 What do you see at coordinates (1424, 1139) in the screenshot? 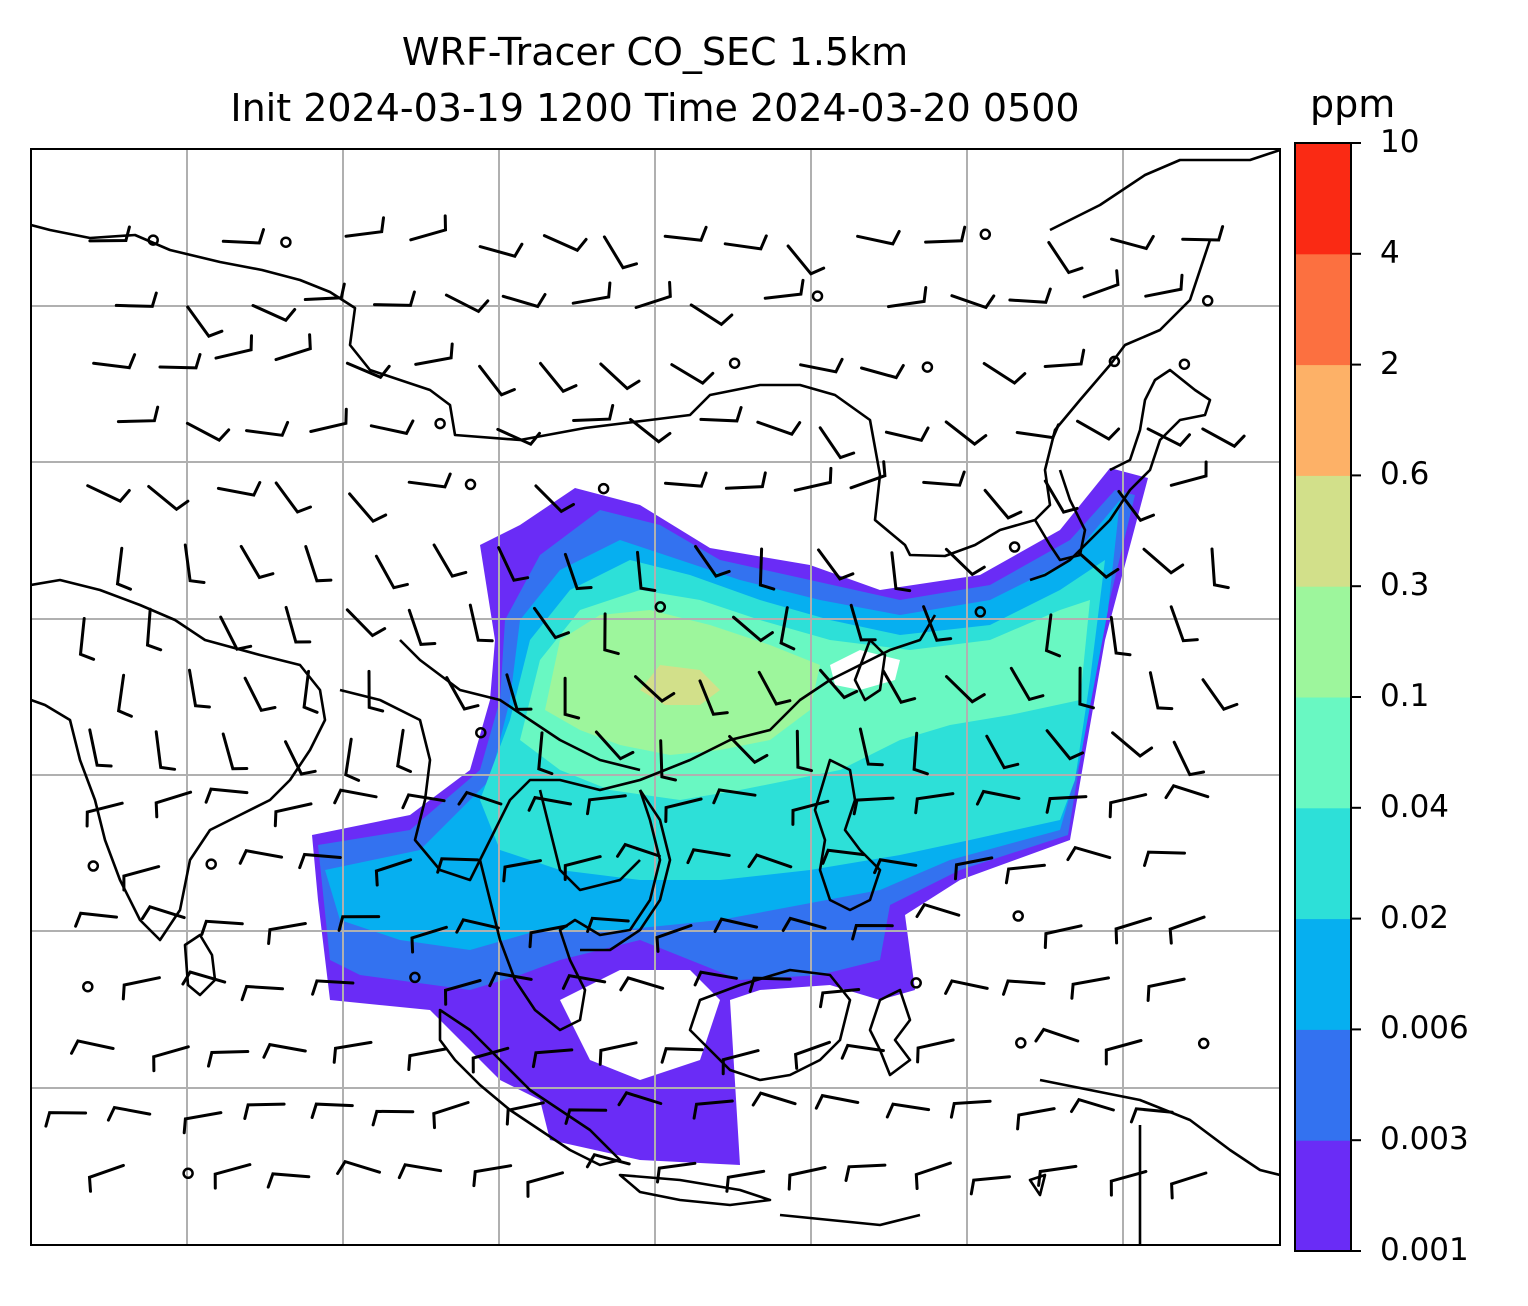
I see `colorbar-tick-label: 0.003` at bounding box center [1424, 1139].